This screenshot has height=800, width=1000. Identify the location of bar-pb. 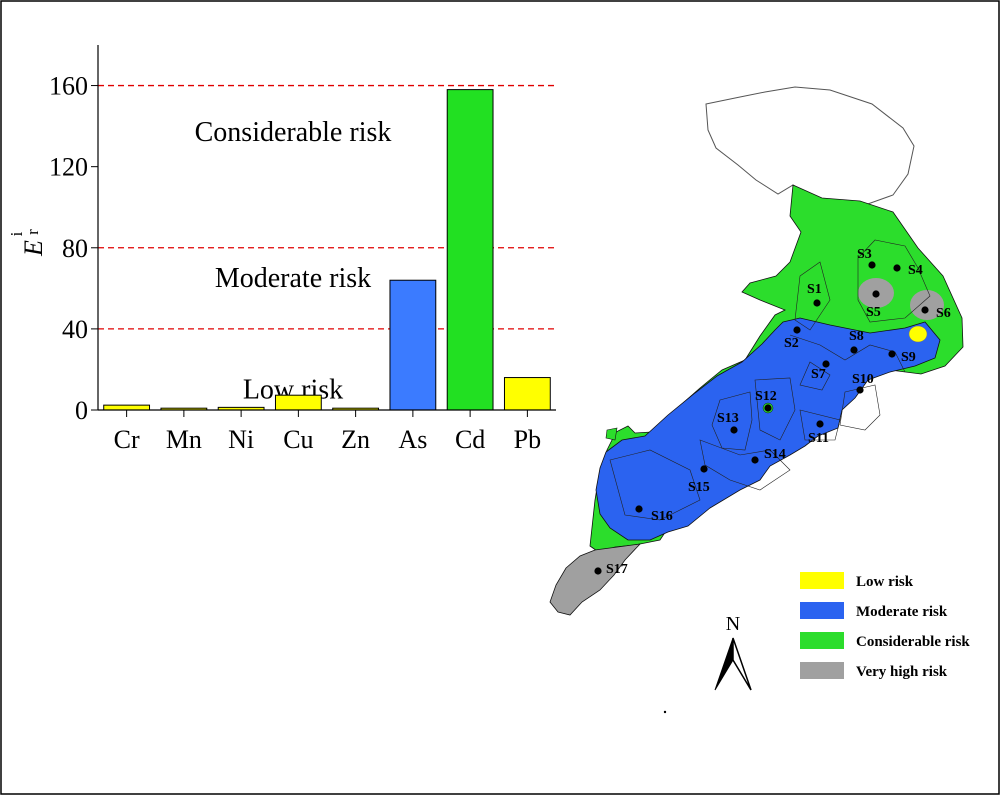
(527, 394).